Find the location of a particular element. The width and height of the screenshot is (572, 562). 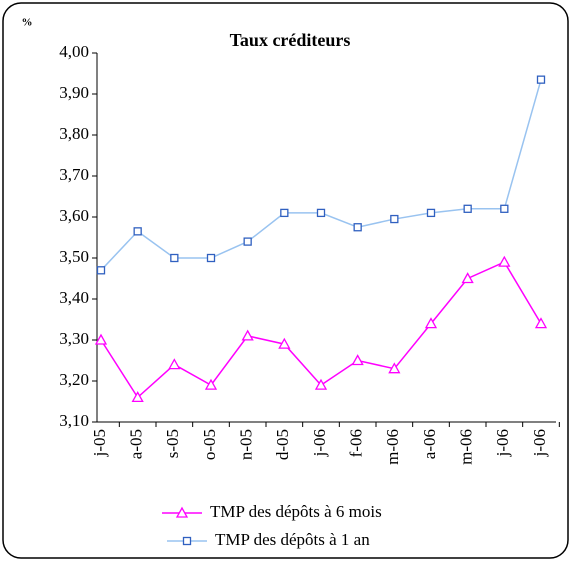

x-tick-label: a-06 is located at coordinates (429, 444).